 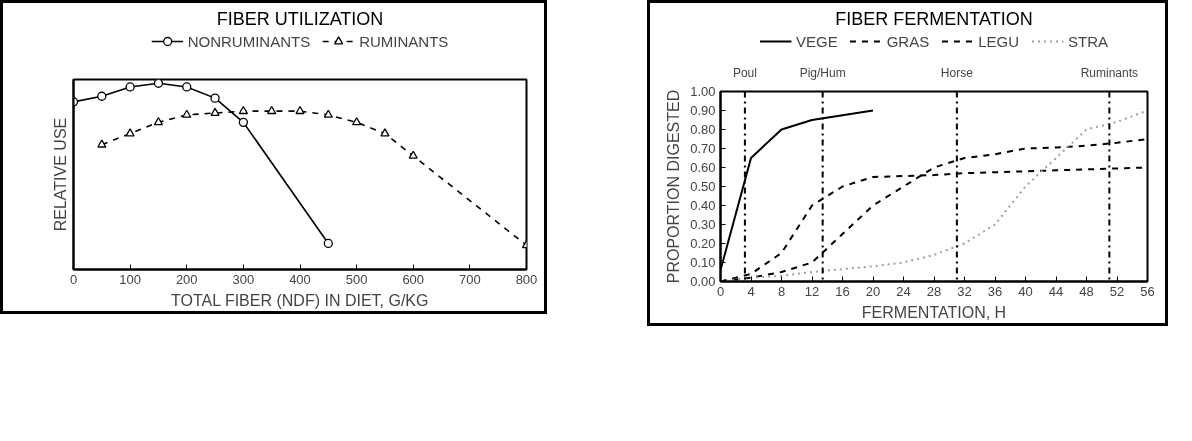 I want to click on x-tick-label: 200, so click(x=186, y=279).